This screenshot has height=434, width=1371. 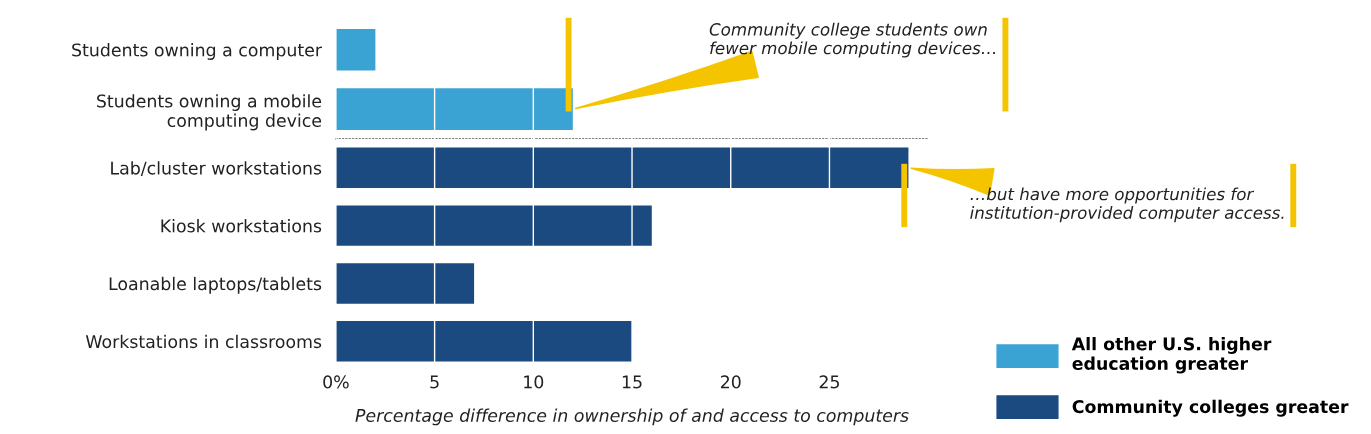 I want to click on y-tick-label: Students owning a computer, so click(x=197, y=51).